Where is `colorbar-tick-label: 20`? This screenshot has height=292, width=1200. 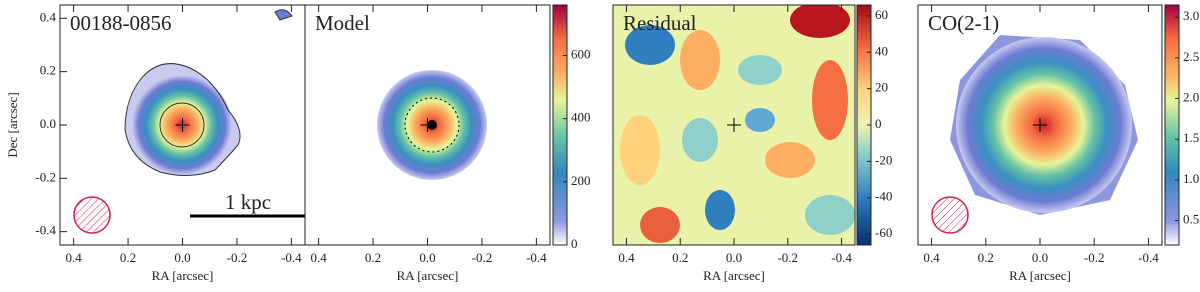 colorbar-tick-label: 20 is located at coordinates (881, 87).